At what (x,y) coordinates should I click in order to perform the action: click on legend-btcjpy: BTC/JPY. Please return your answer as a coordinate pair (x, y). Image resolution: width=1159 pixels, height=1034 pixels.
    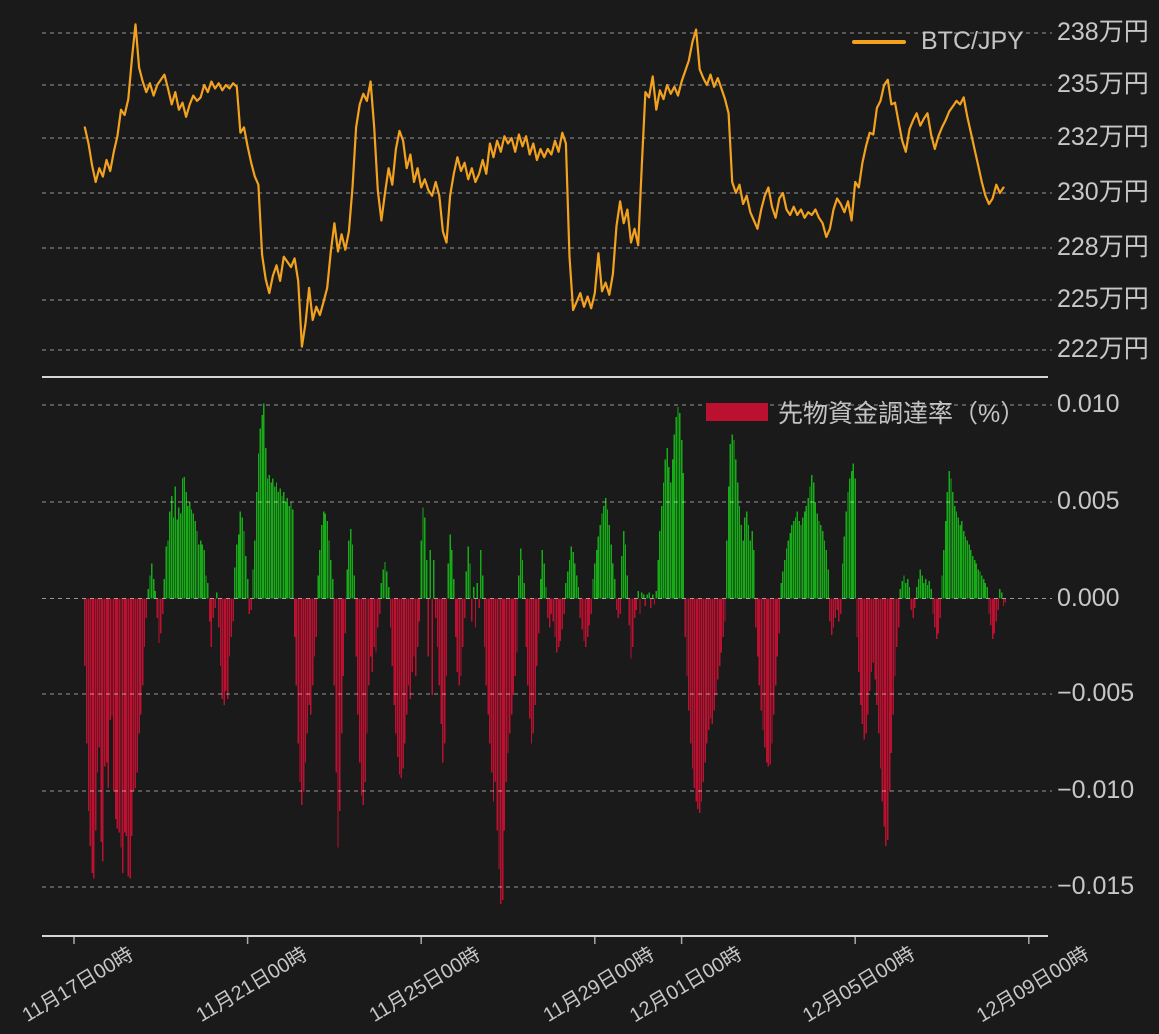
    Looking at the image, I should click on (938, 41).